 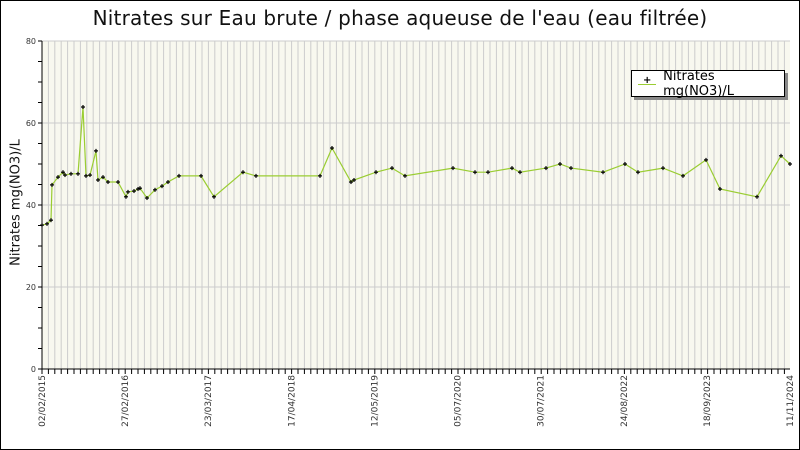 I want to click on svg-text: 60, so click(x=31, y=123).